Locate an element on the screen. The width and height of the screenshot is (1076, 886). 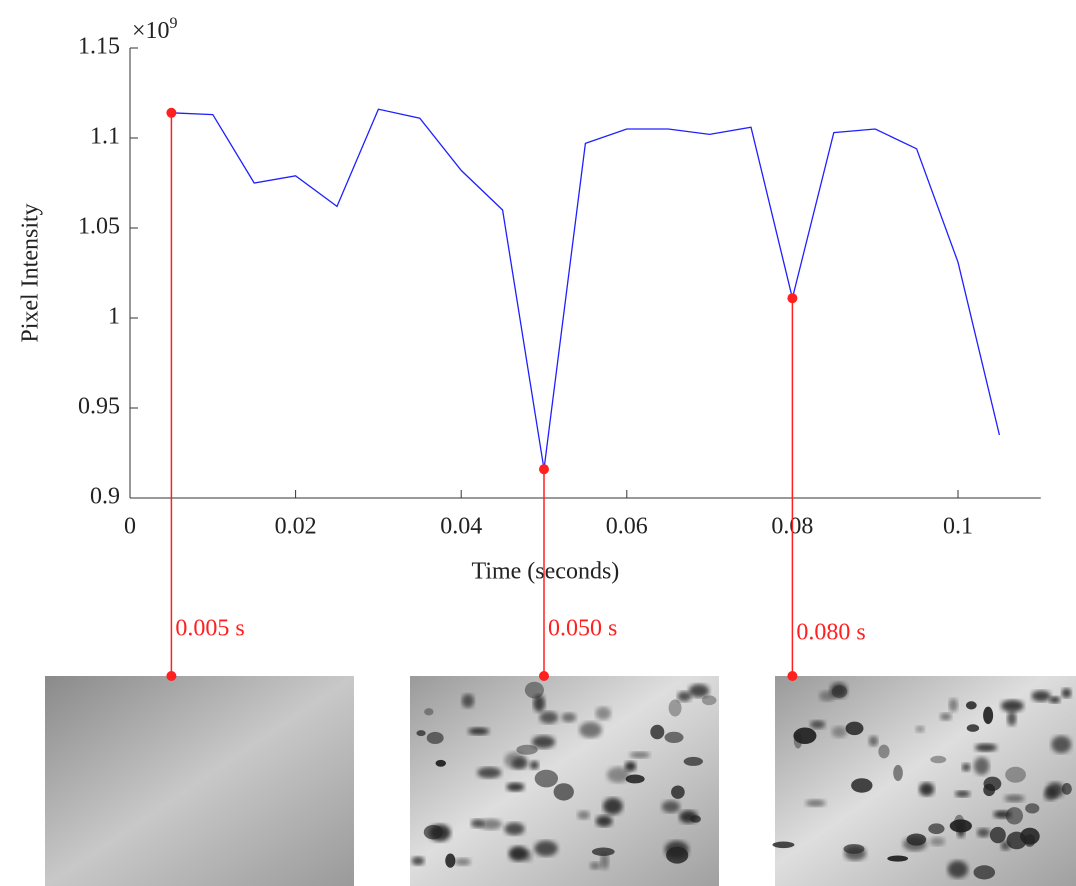
frame-image is located at coordinates (925, 781).